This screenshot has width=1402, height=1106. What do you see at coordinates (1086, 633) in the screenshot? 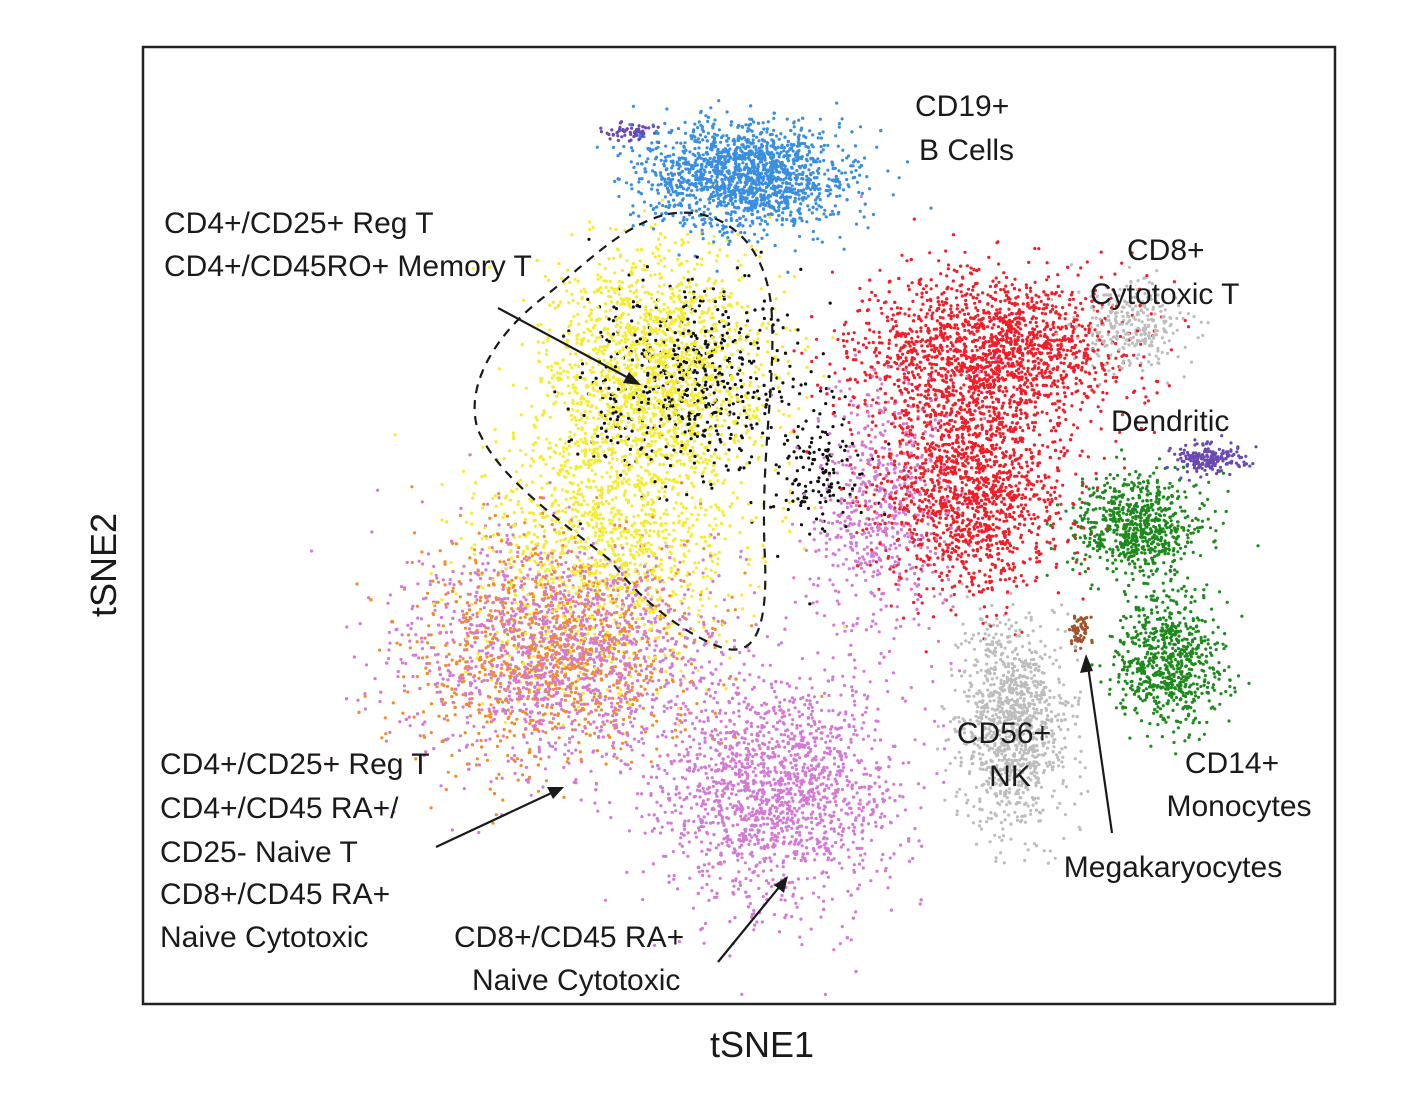
I see `point-megakaryocytes` at bounding box center [1086, 633].